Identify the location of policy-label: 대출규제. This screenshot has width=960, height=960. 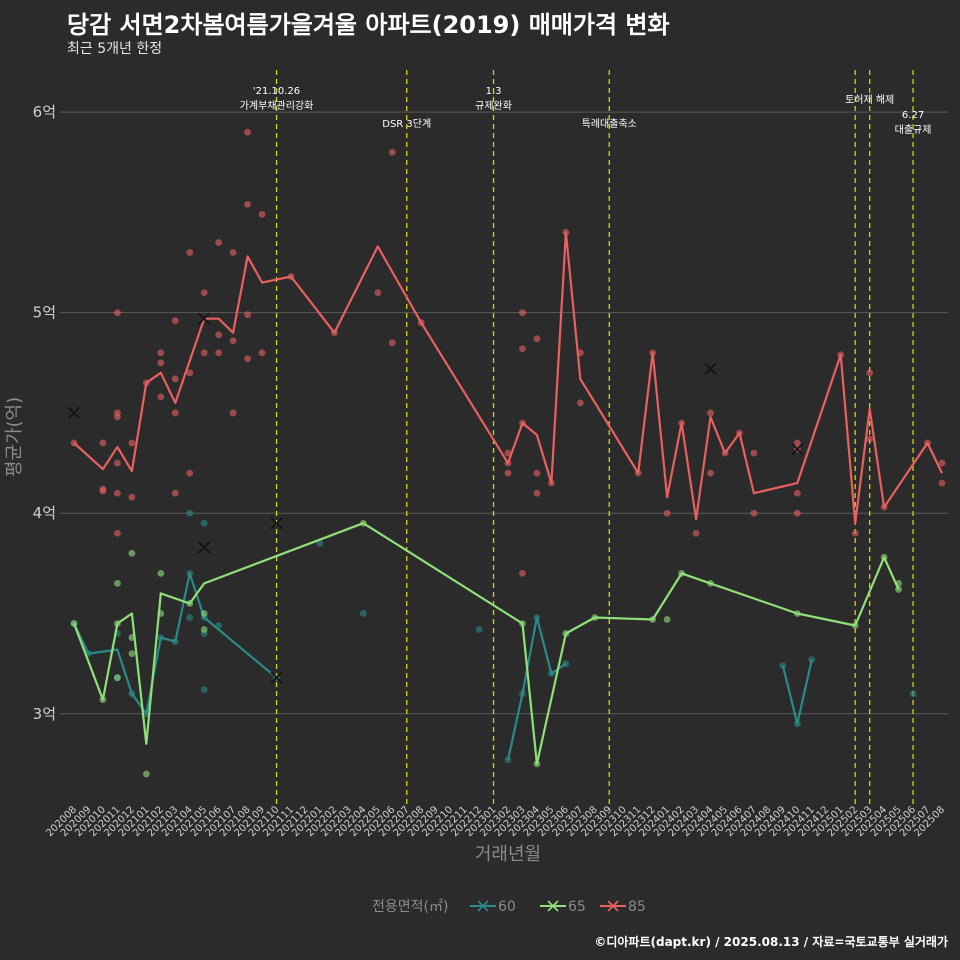
(913, 130).